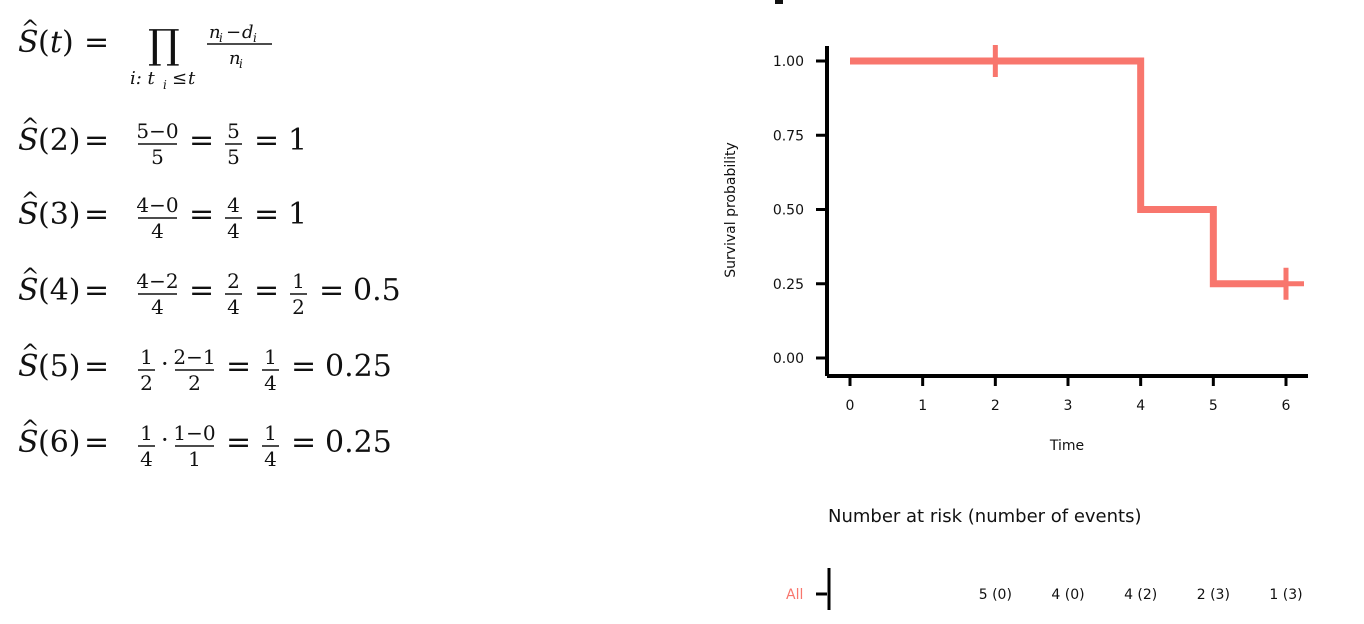  Describe the element at coordinates (788, 285) in the screenshot. I see `y-tick-label: 0.25` at that location.